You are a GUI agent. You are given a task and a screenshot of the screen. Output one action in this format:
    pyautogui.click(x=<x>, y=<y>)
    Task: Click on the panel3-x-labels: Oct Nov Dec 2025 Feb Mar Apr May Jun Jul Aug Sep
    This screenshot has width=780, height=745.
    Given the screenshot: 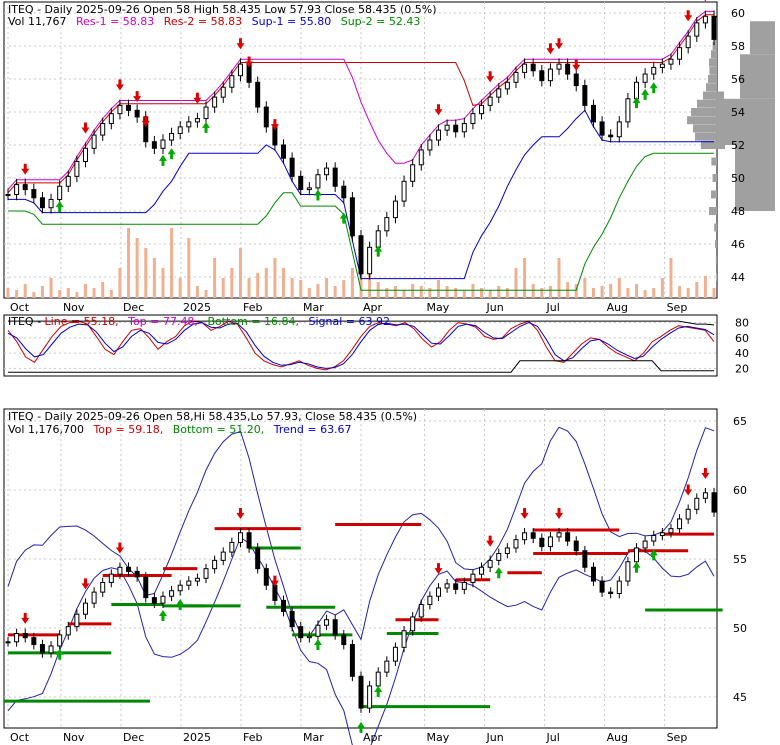 What is the action you would take?
    pyautogui.click(x=348, y=737)
    